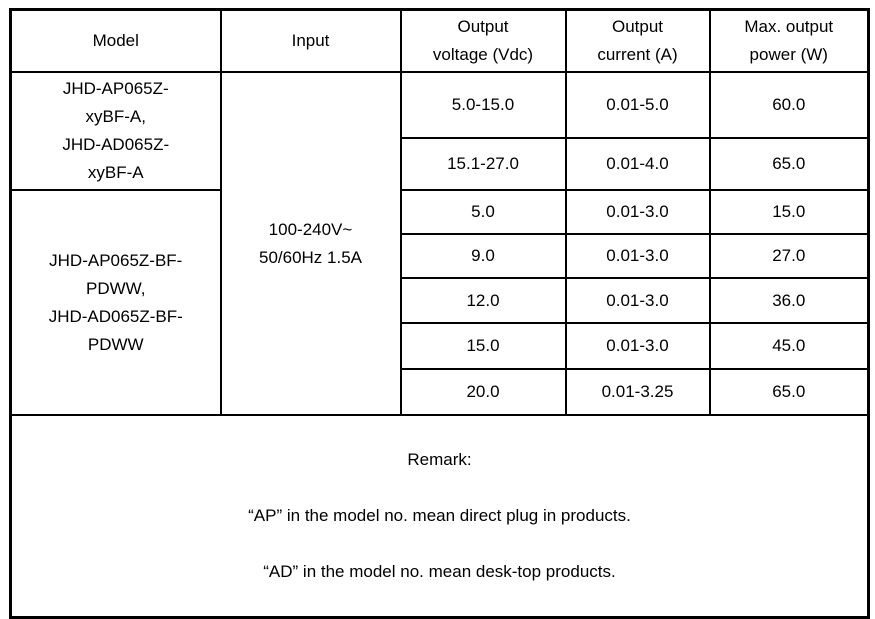 The width and height of the screenshot is (875, 619). What do you see at coordinates (789, 105) in the screenshot?
I see `power-cell: 60.0` at bounding box center [789, 105].